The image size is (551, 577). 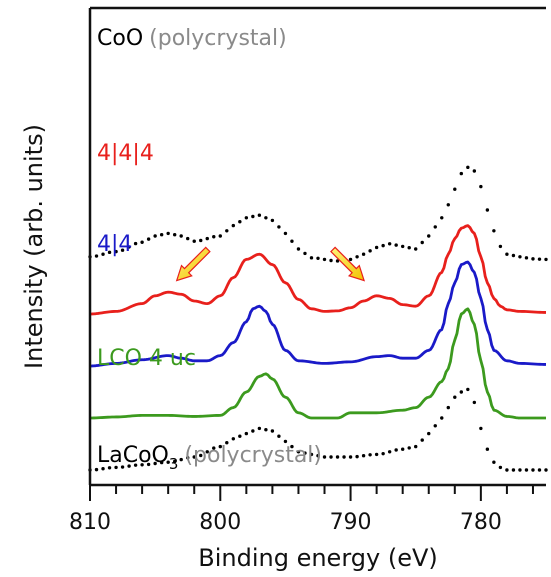 I want to click on series-label-name: CoO, so click(x=120, y=38).